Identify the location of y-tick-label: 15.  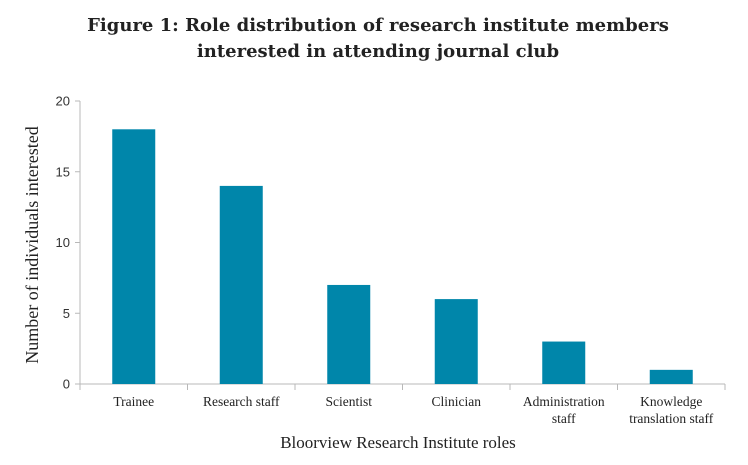
(63, 171).